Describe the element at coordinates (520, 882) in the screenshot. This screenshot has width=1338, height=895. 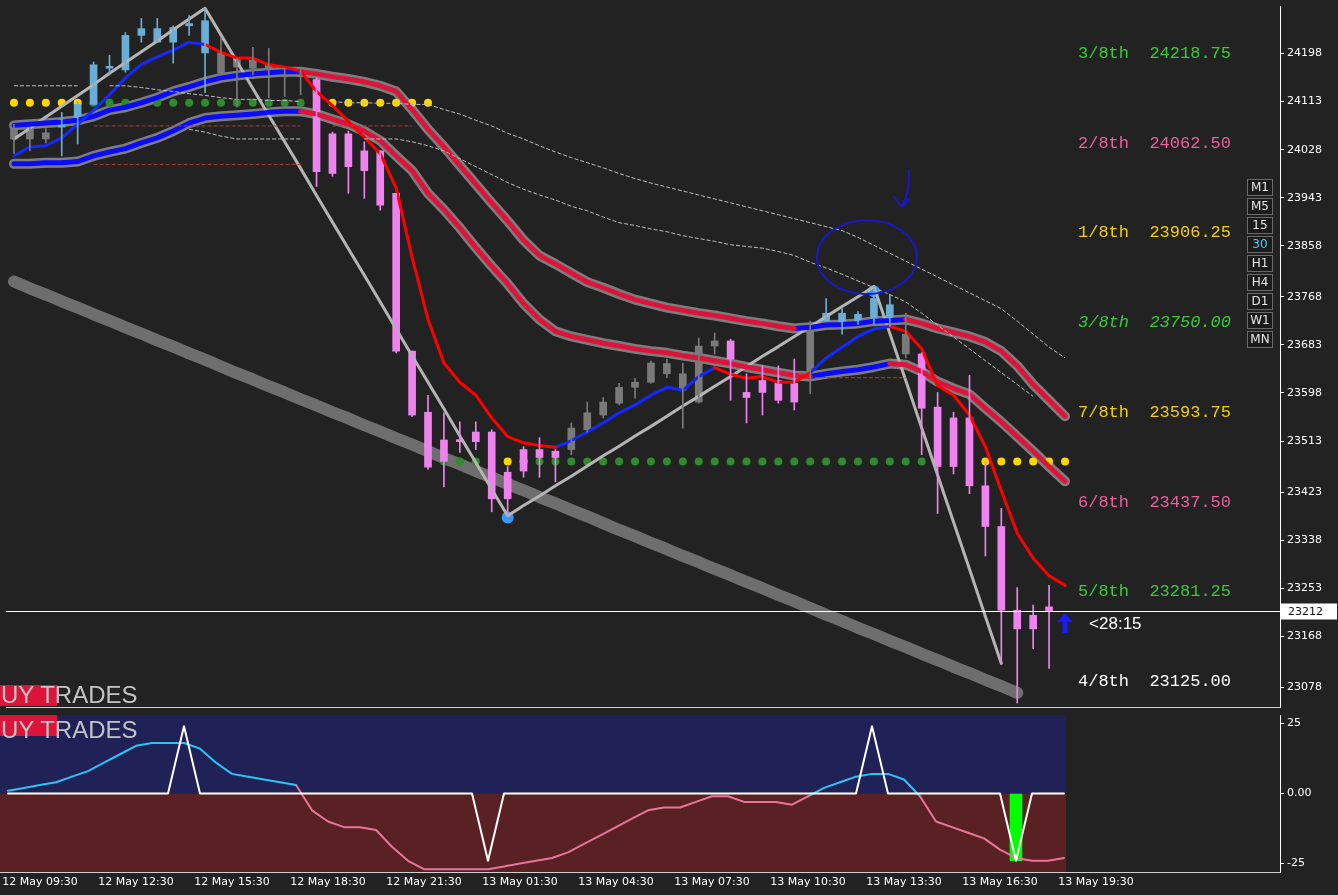
I see `x-tick-label: 13 May 01:30` at that location.